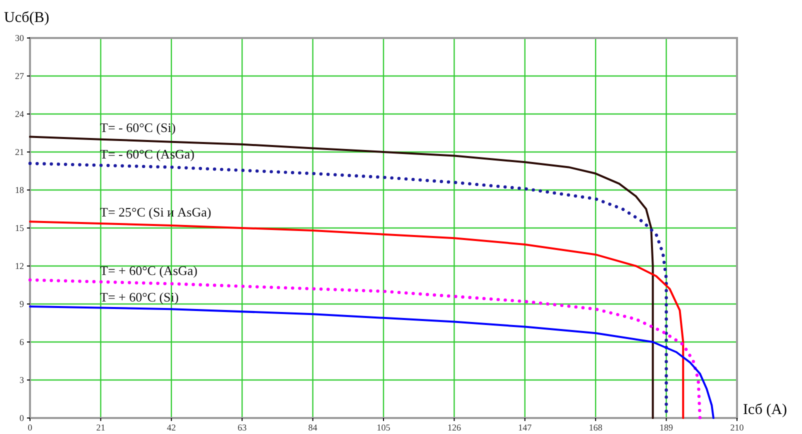 This screenshot has height=434, width=802. I want to click on x-tick-label: 189, so click(667, 427).